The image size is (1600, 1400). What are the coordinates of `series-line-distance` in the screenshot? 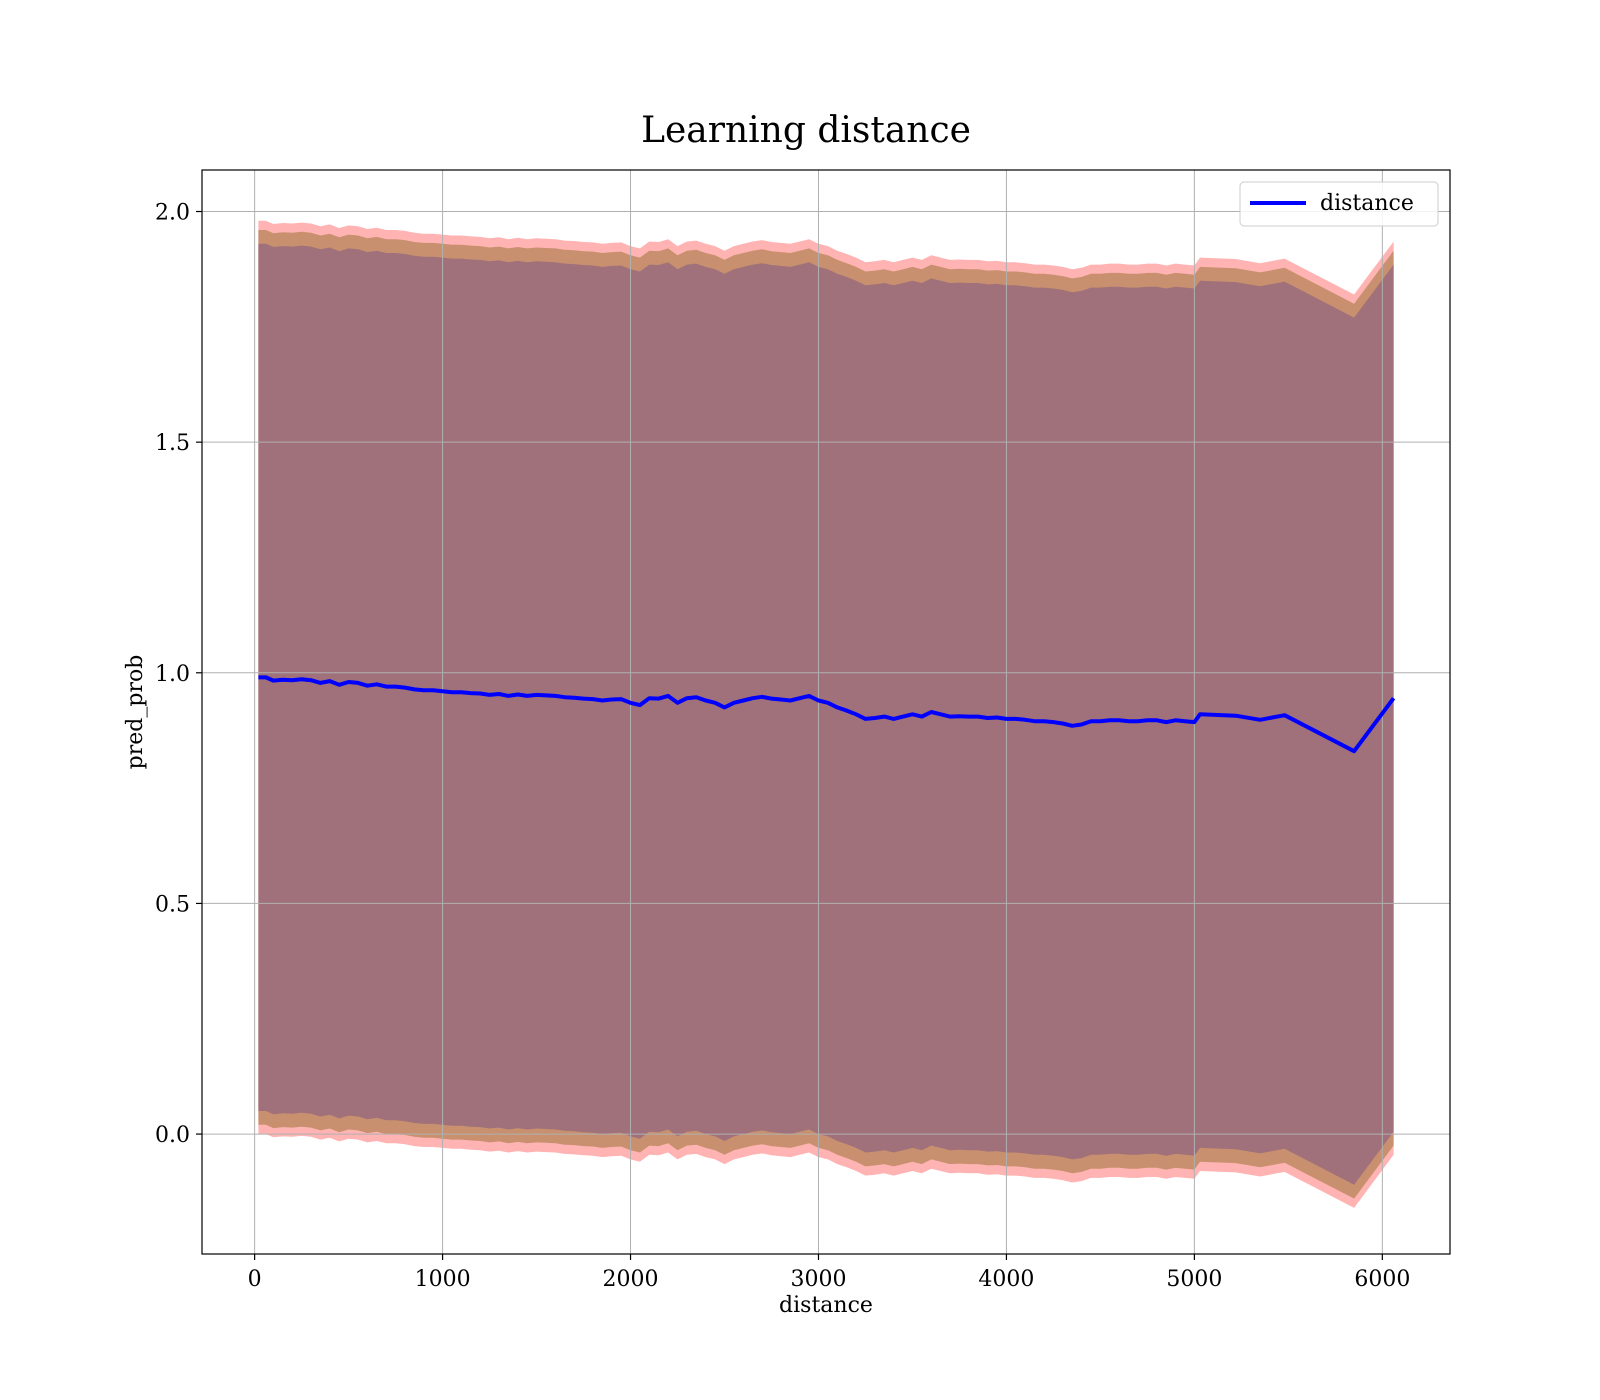 It's located at (827, 714).